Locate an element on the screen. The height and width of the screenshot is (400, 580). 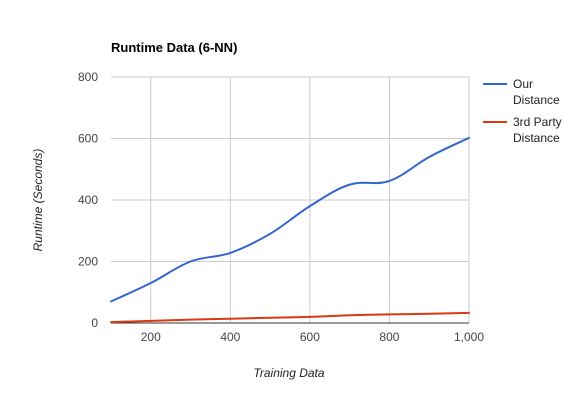
legend-label-our-distance: Distance is located at coordinates (536, 100).